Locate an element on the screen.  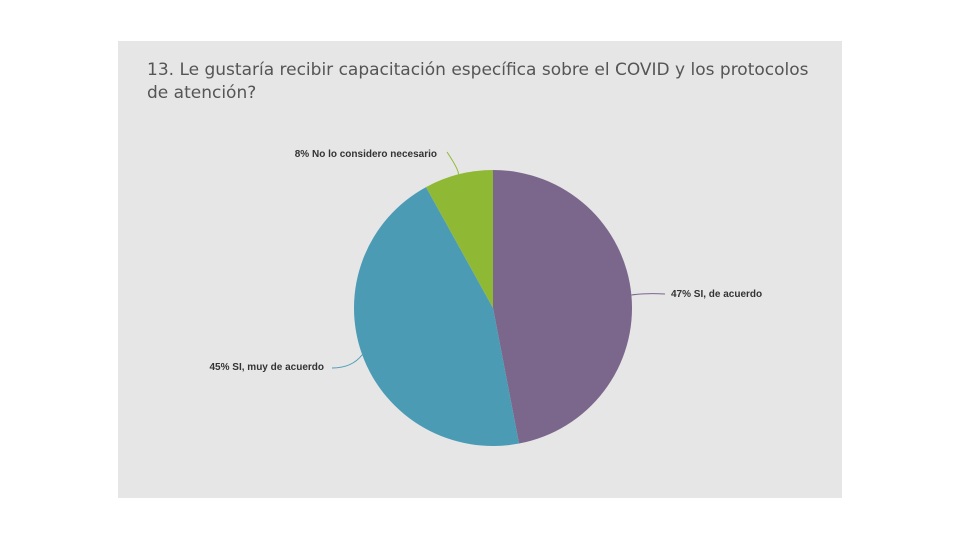
pie-slices is located at coordinates (492, 308).